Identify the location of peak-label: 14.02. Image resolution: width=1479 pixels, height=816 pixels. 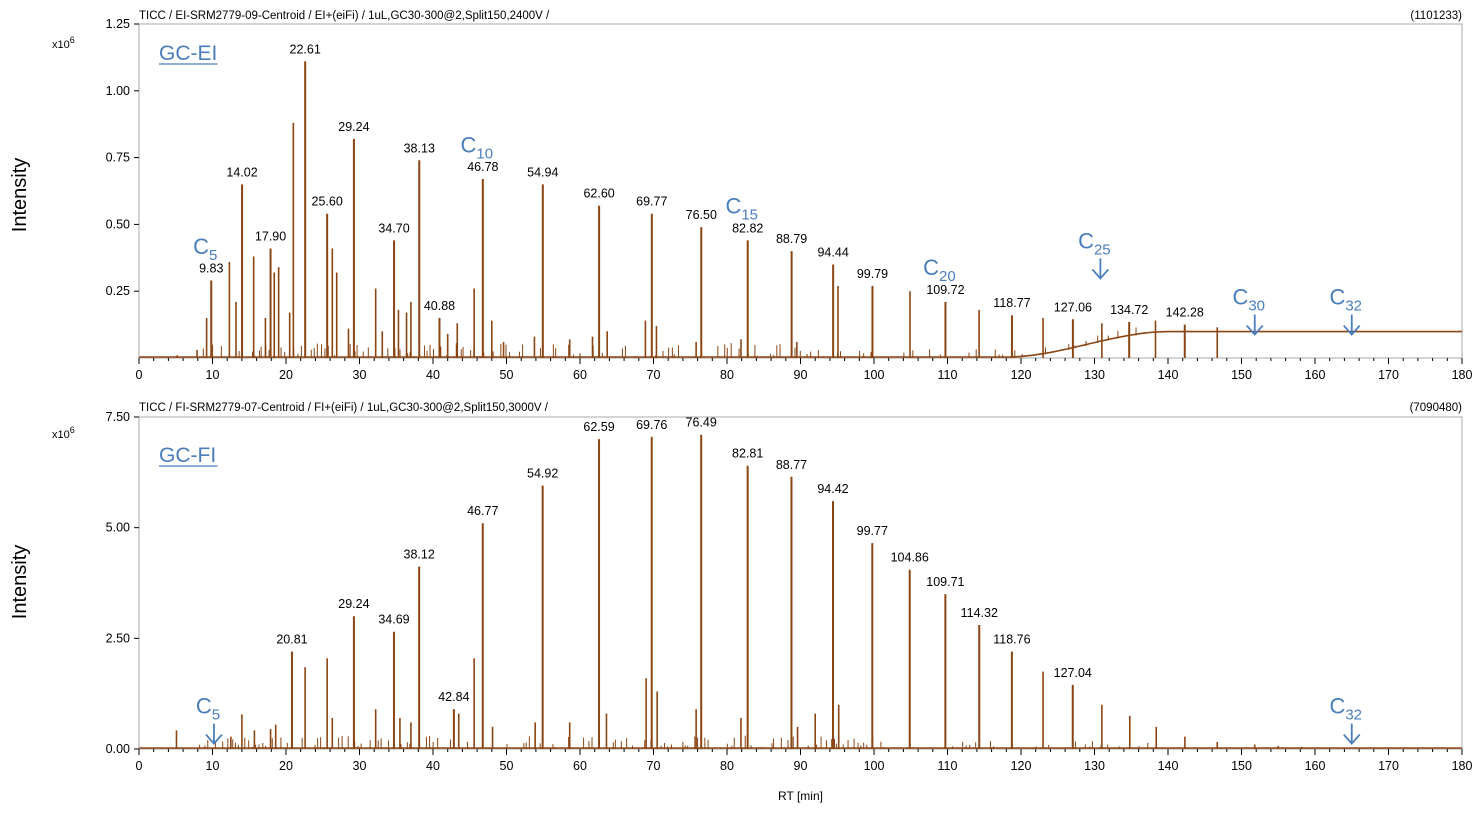
(241, 172).